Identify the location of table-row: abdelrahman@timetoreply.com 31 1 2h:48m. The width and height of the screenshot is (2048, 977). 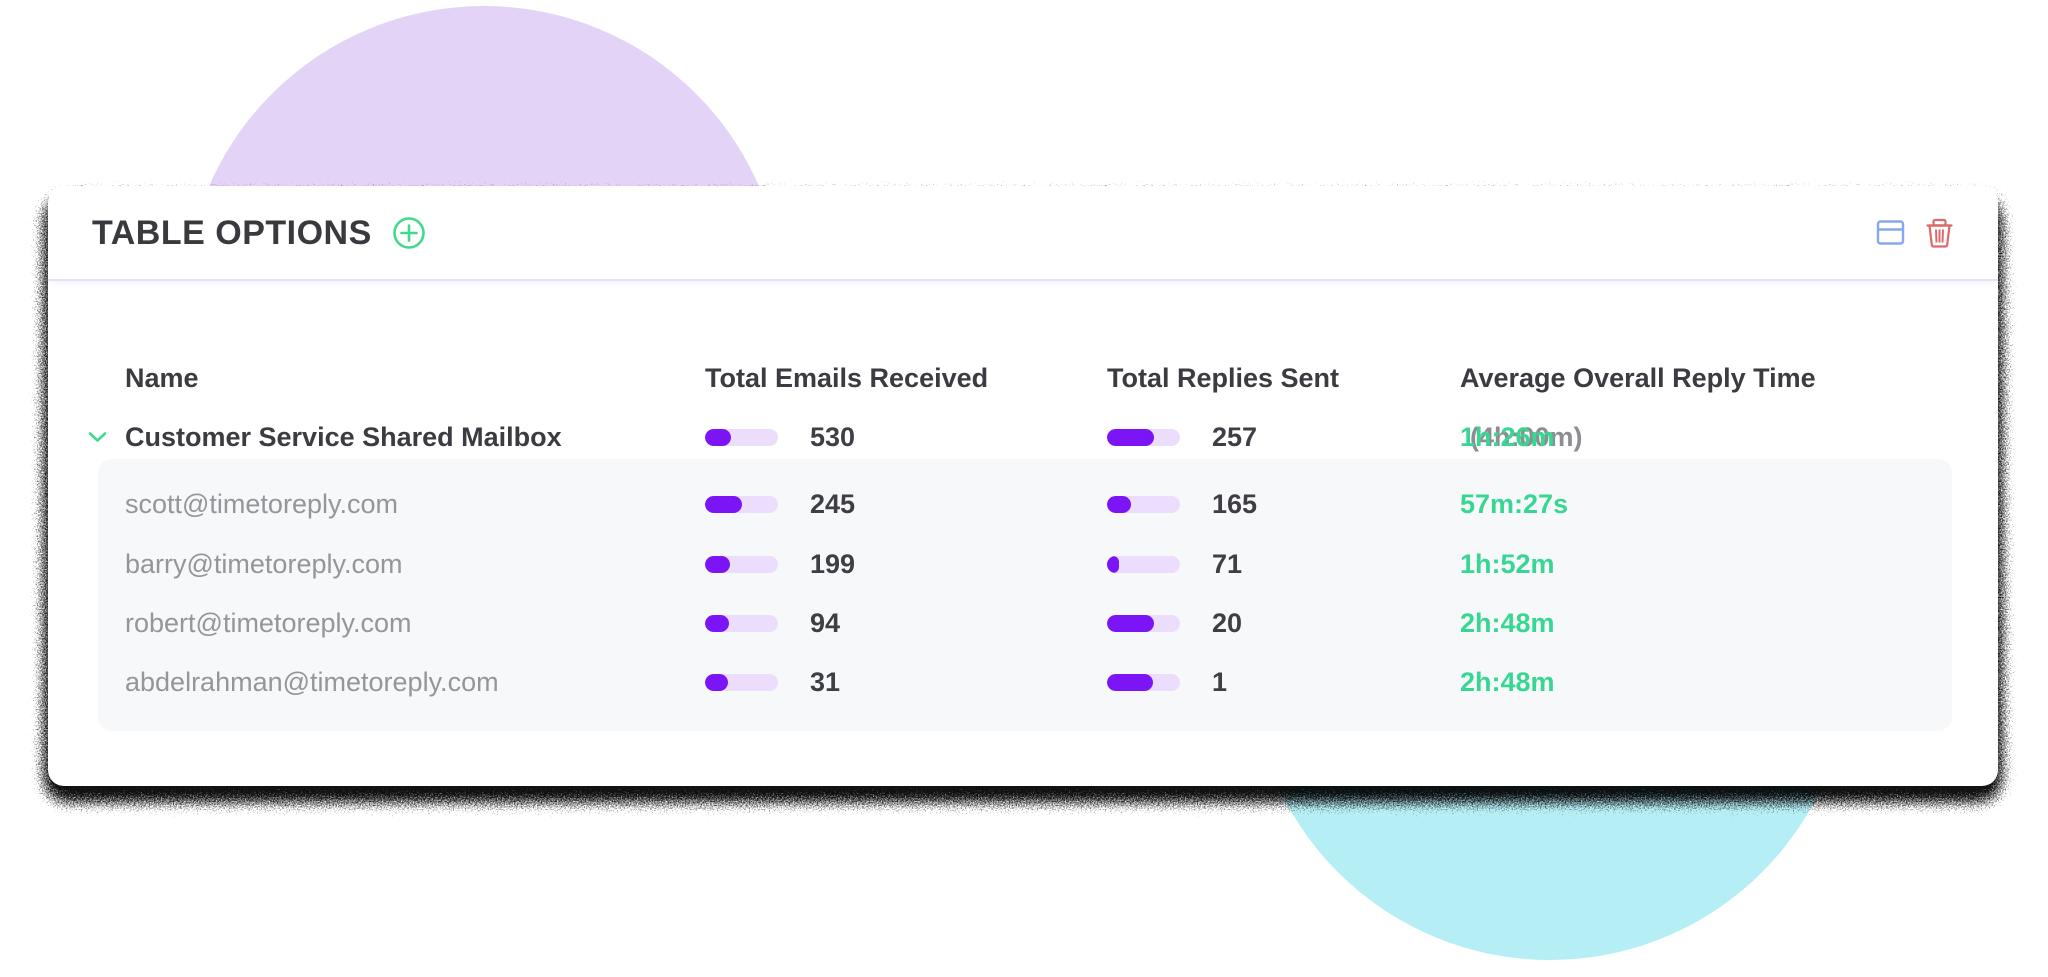
(1023, 682).